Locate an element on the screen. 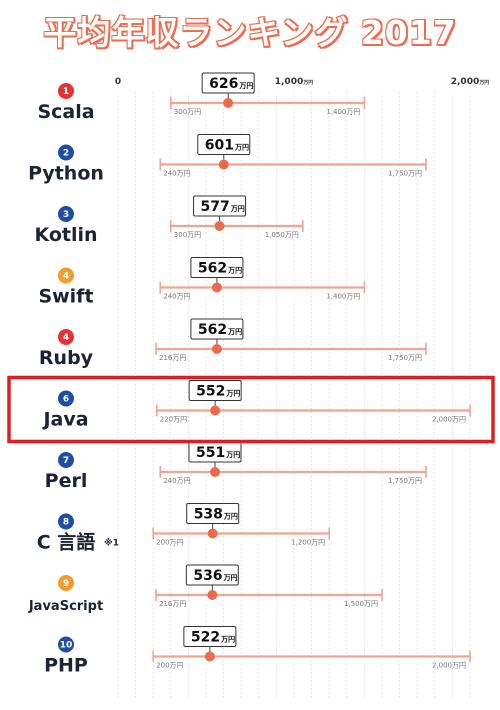  average-value: 538万円 is located at coordinates (216, 515).